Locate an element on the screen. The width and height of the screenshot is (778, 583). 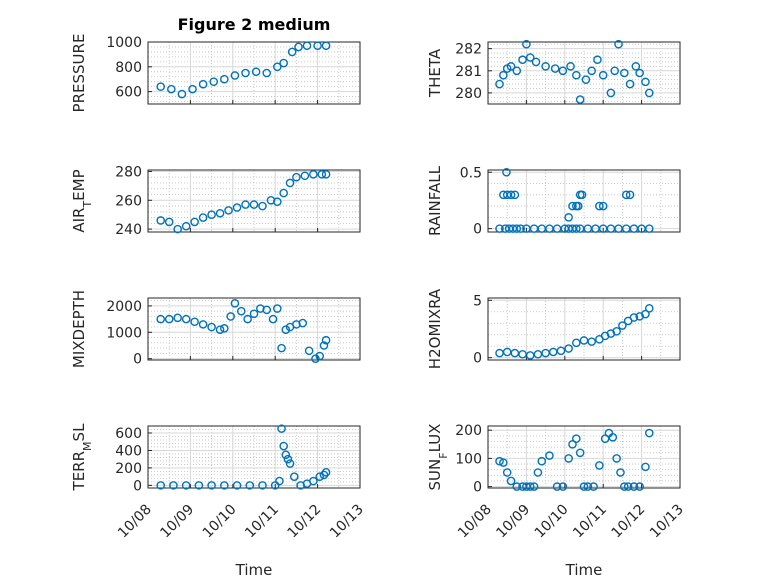
y-tick-label: 100 is located at coordinates (468, 459).